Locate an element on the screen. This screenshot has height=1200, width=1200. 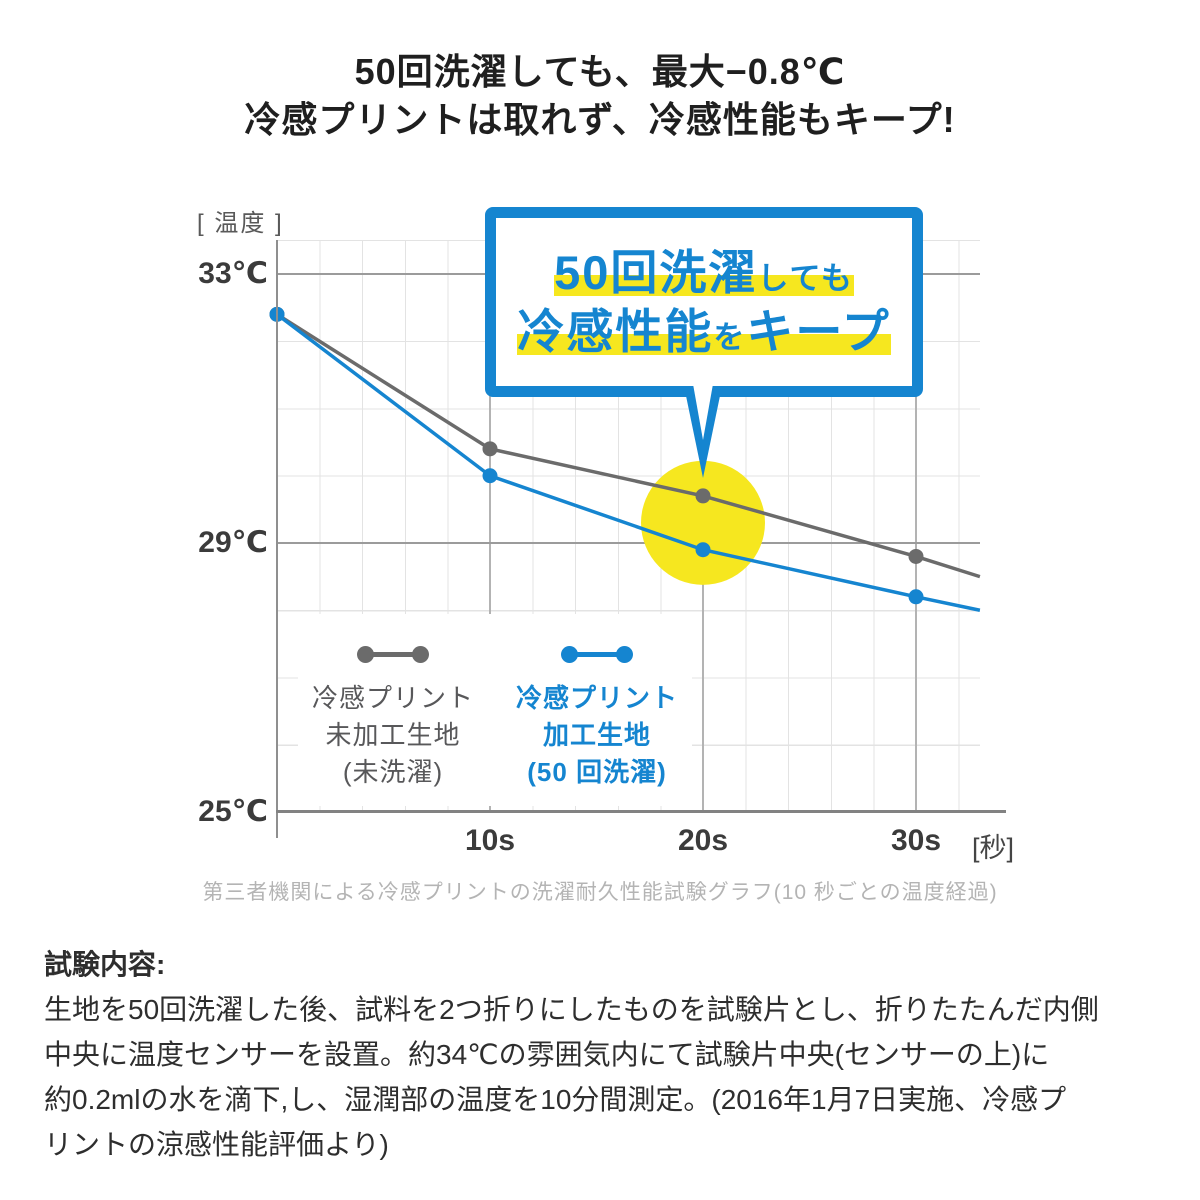
x-axis-line is located at coordinates (641, 811).